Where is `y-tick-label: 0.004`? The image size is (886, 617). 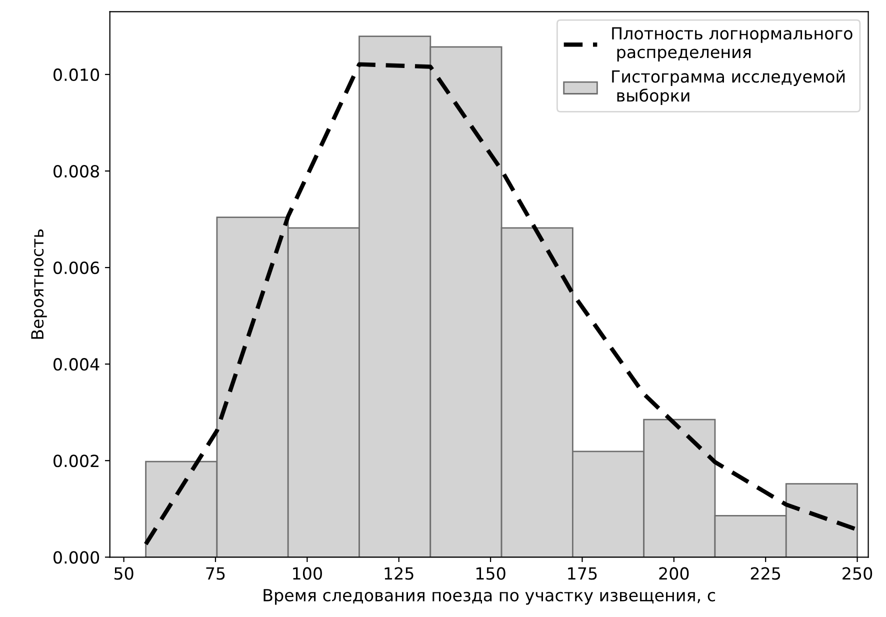 y-tick-label: 0.004 is located at coordinates (77, 364).